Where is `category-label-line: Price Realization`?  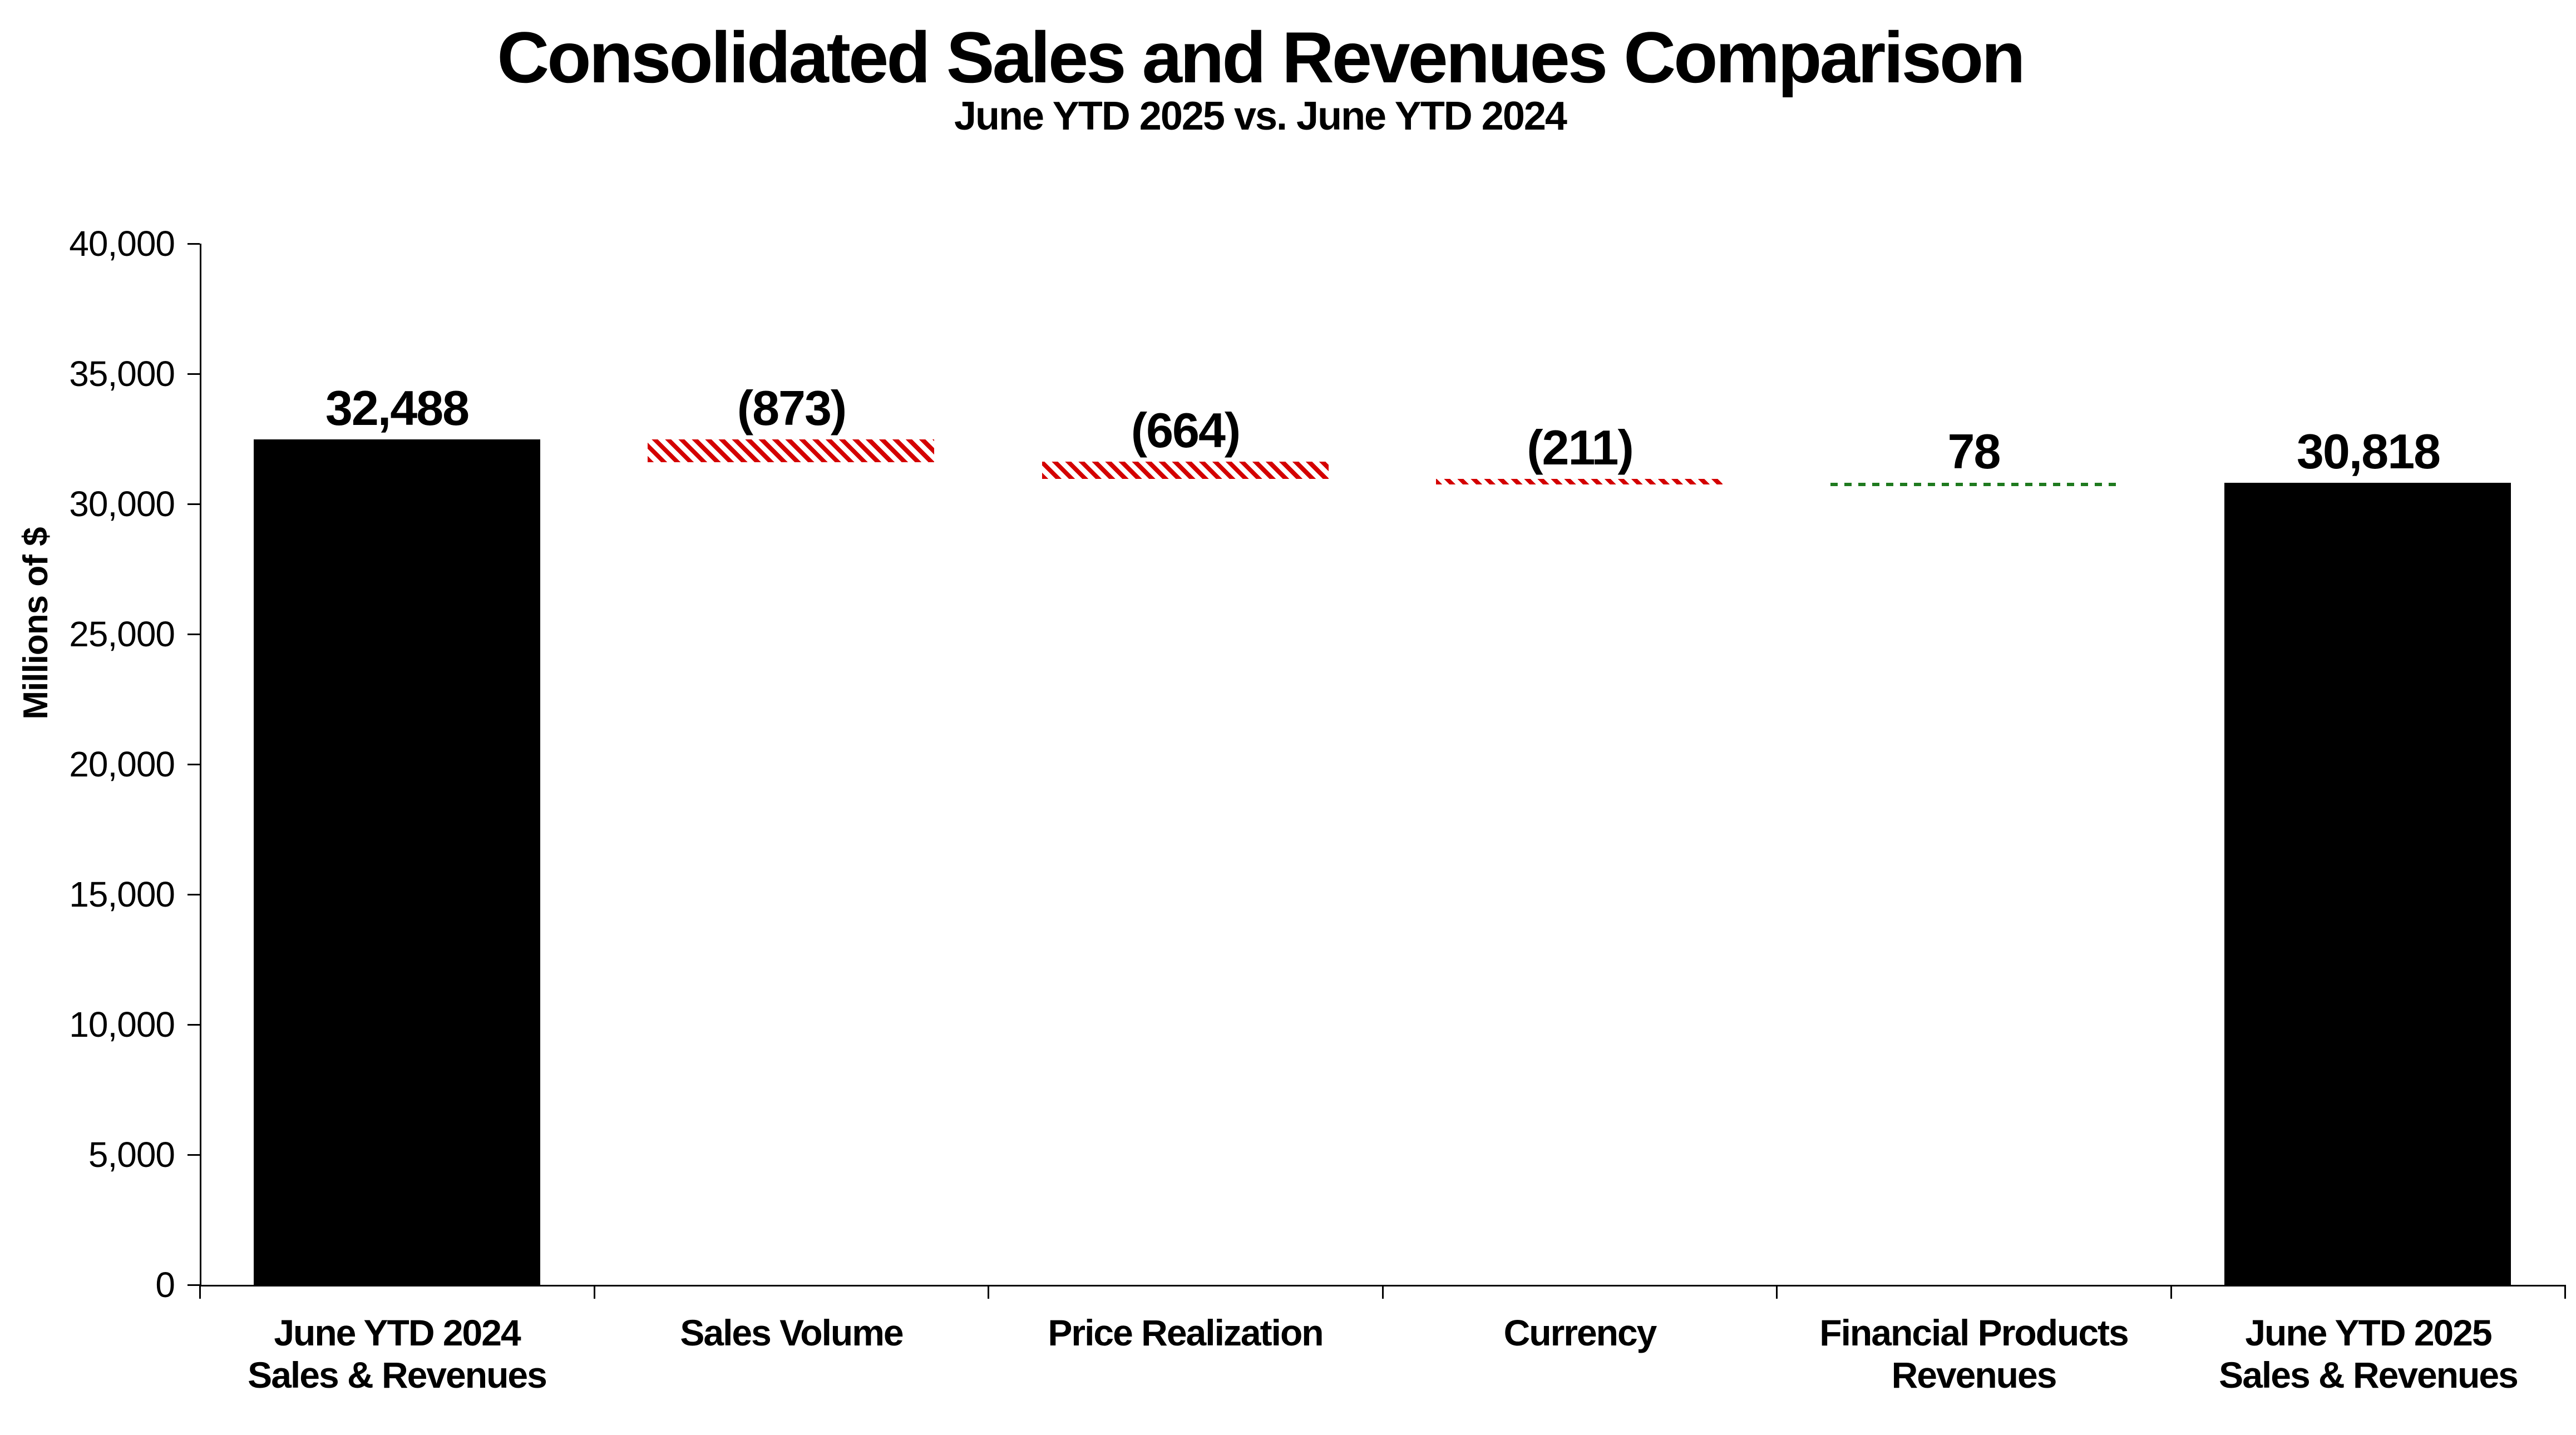
category-label-line: Price Realization is located at coordinates (1186, 1332).